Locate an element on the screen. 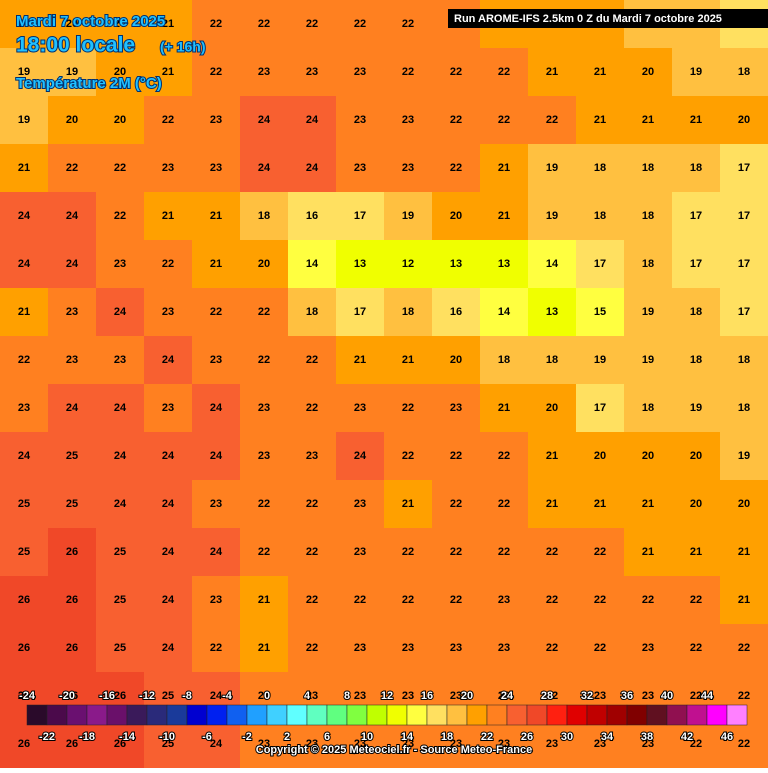 This screenshot has width=768, height=773. legend-label: -10 is located at coordinates (167, 737).